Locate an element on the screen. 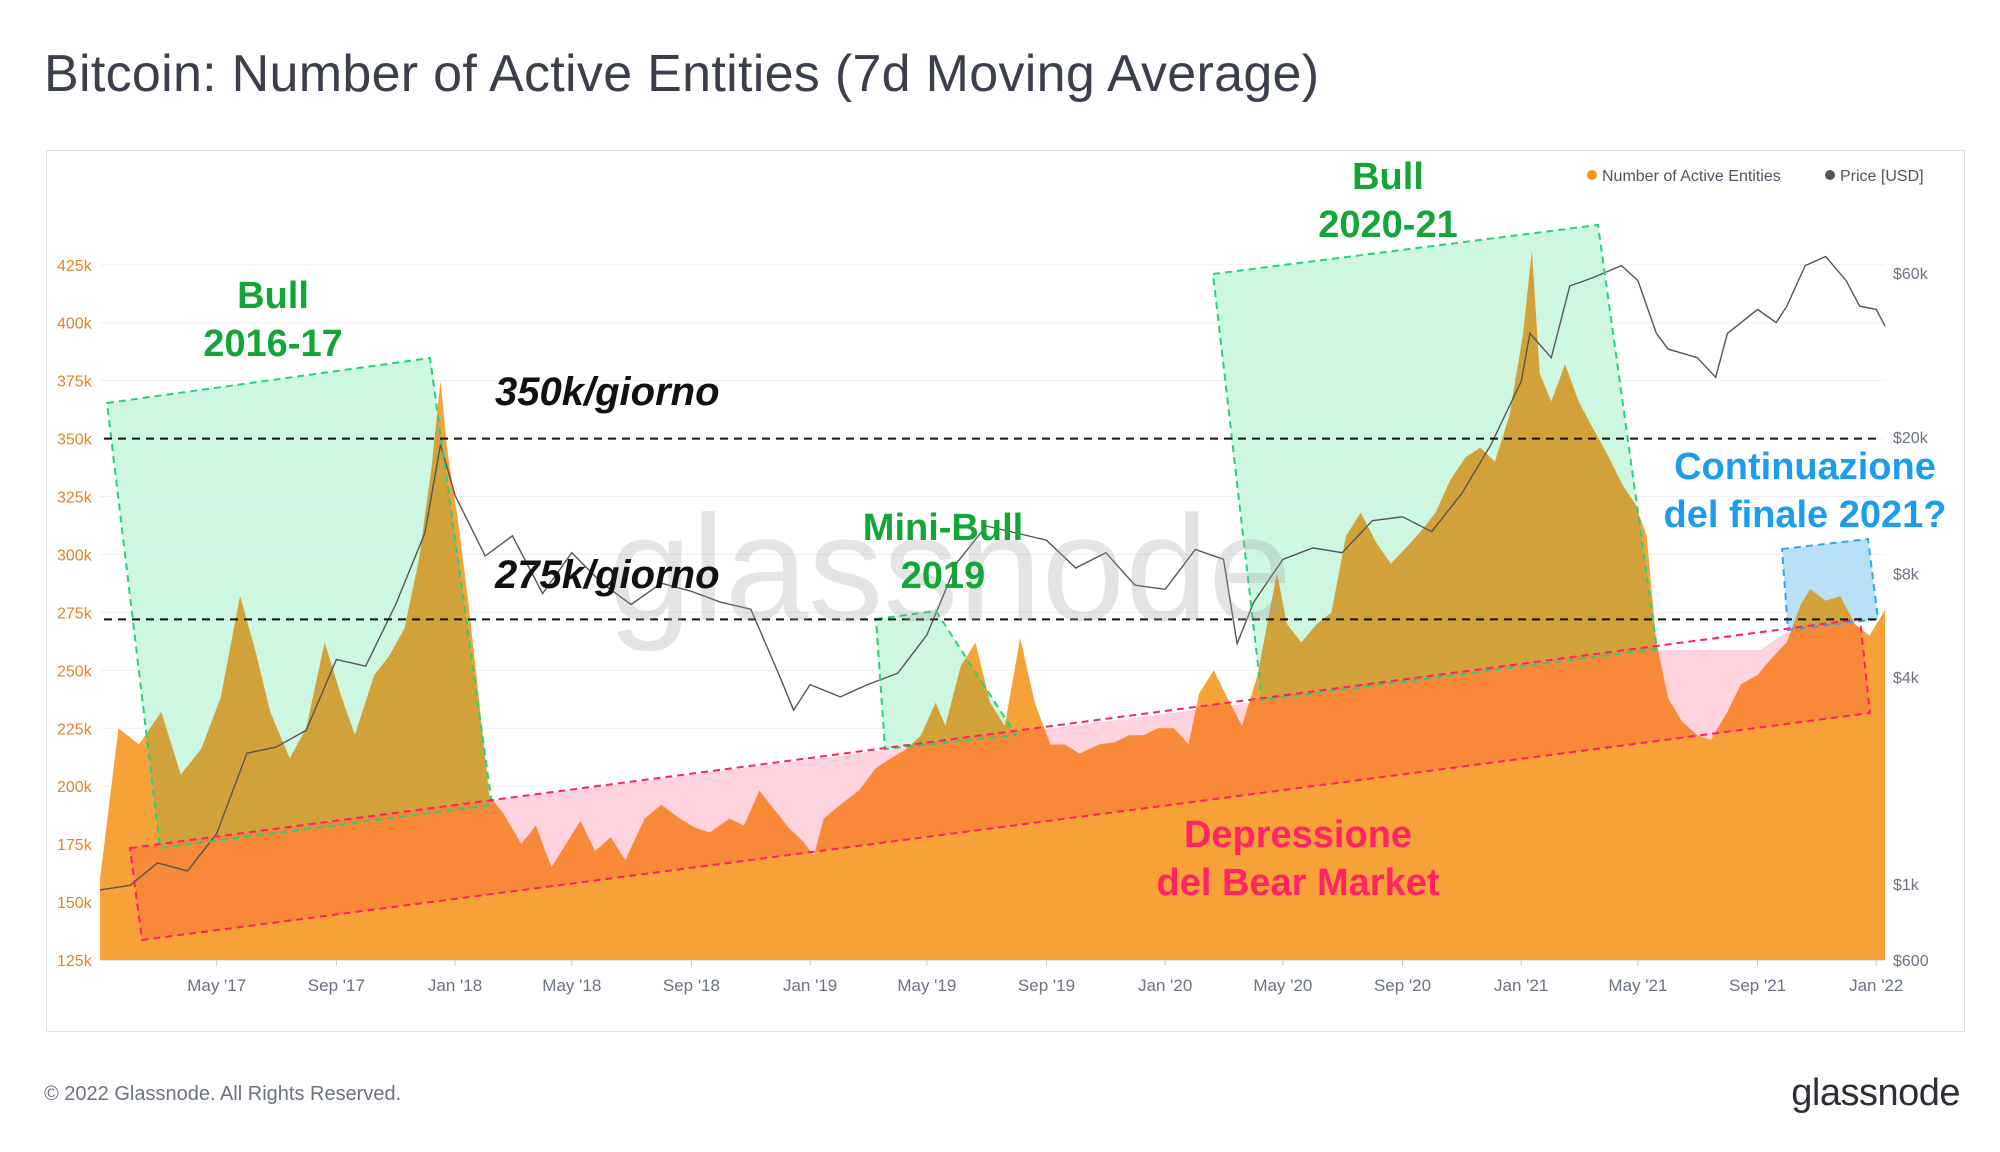  y-tick-left-label: 400k is located at coordinates (75, 324).